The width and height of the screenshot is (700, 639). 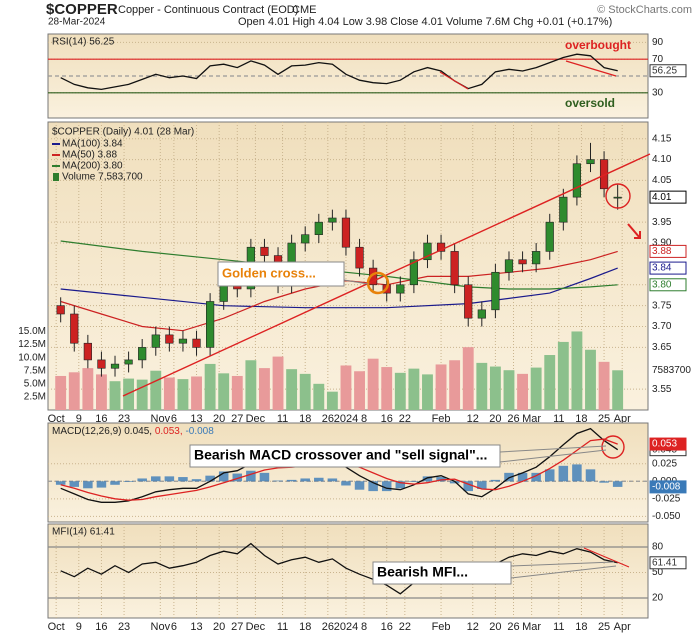 What do you see at coordinates (658, 59) in the screenshot?
I see `y-tick-label: 70` at bounding box center [658, 59].